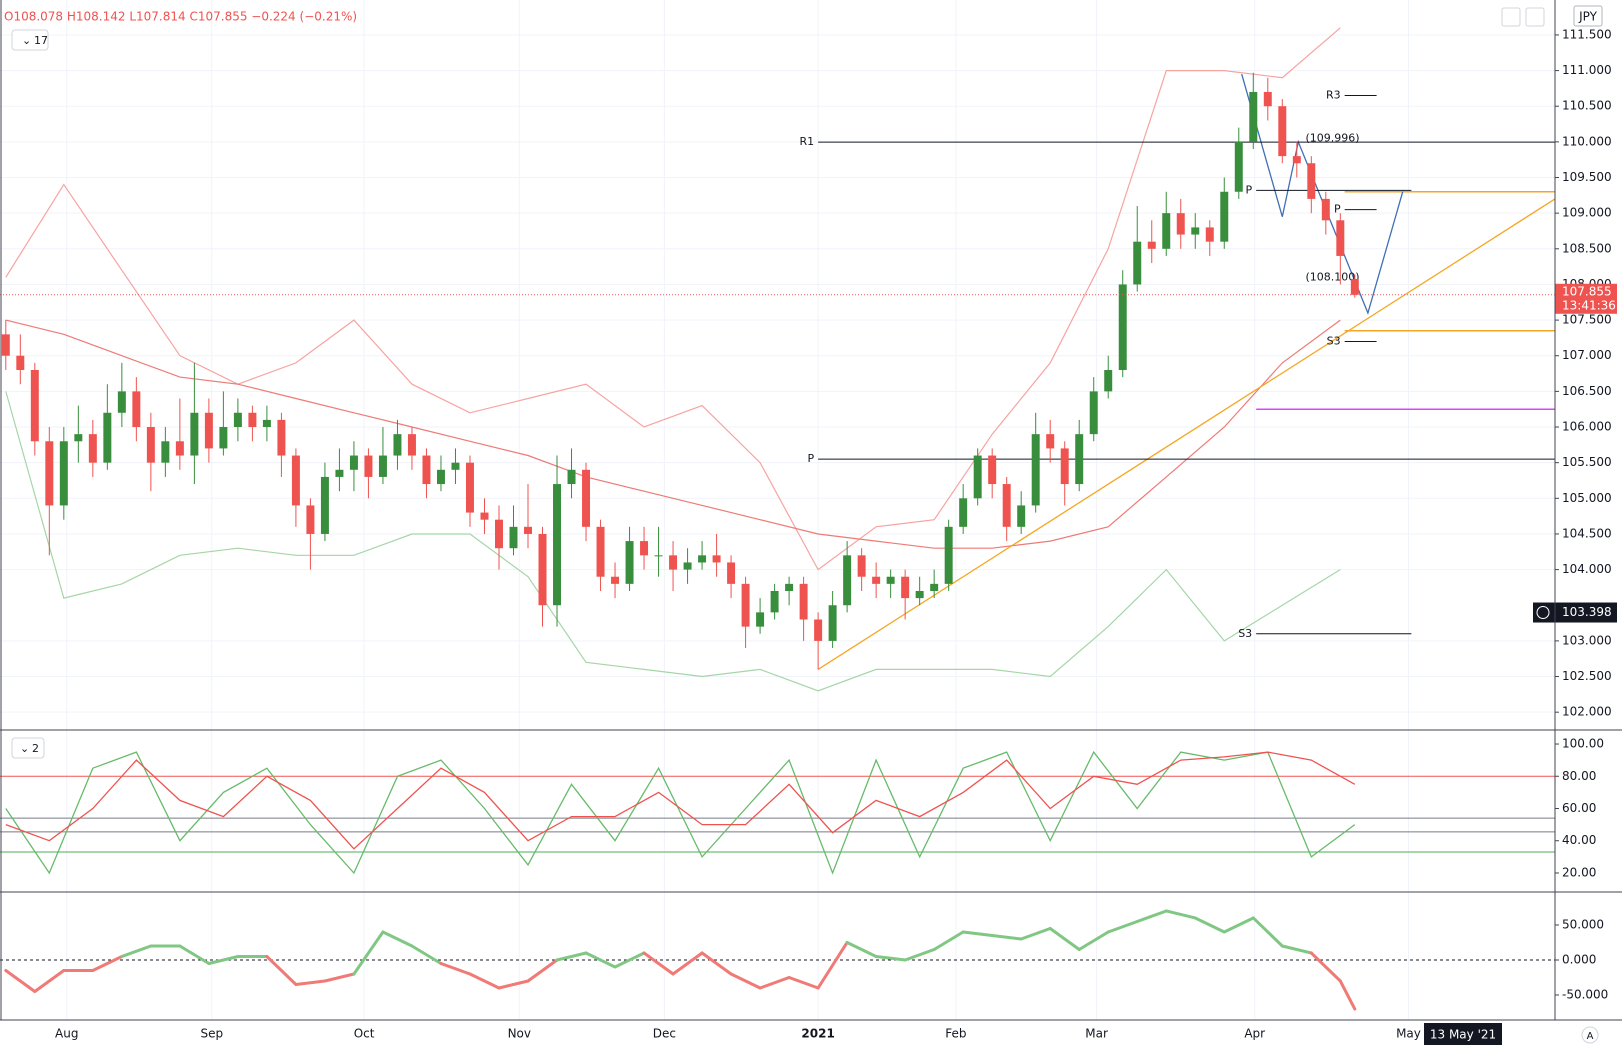 Image resolution: width=1622 pixels, height=1049 pixels. I want to click on y-tick-label: 111.500, so click(1587, 34).